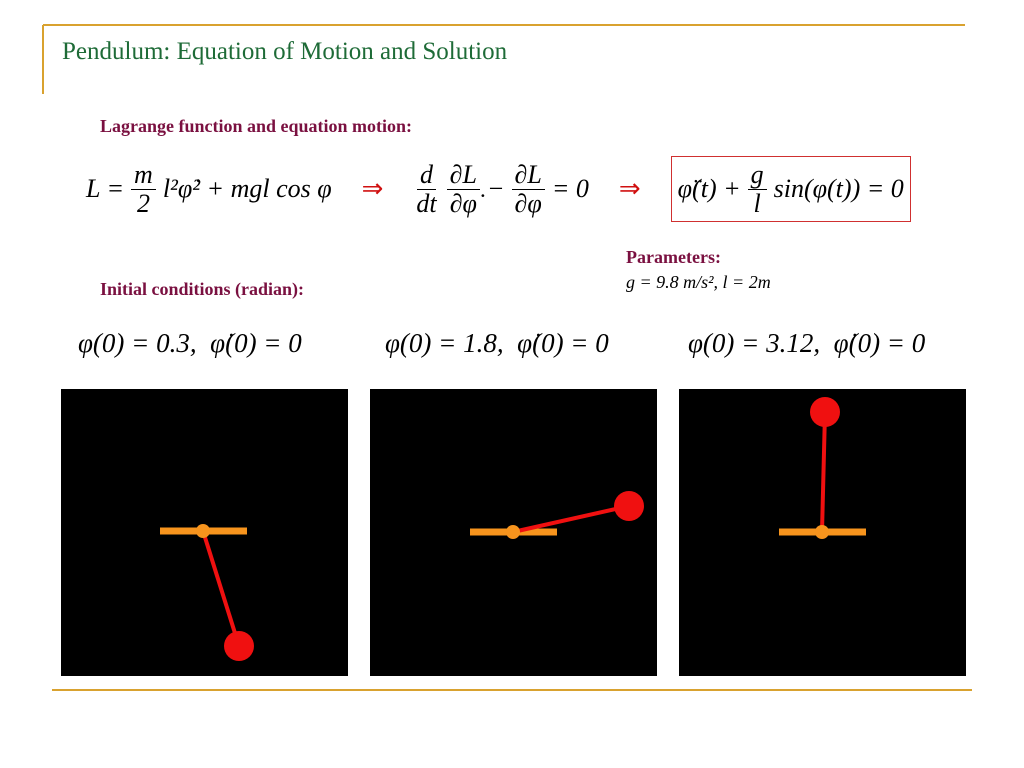  Describe the element at coordinates (105, 188) in the screenshot. I see `equation-text: L =` at that location.